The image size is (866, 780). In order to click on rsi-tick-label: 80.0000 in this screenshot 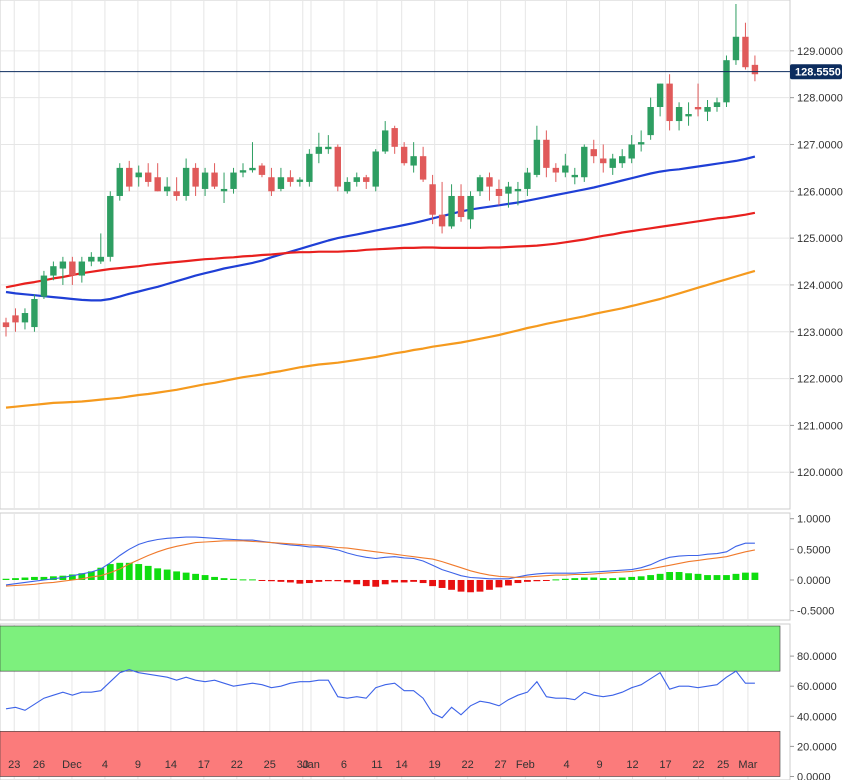, I will do `click(817, 657)`.